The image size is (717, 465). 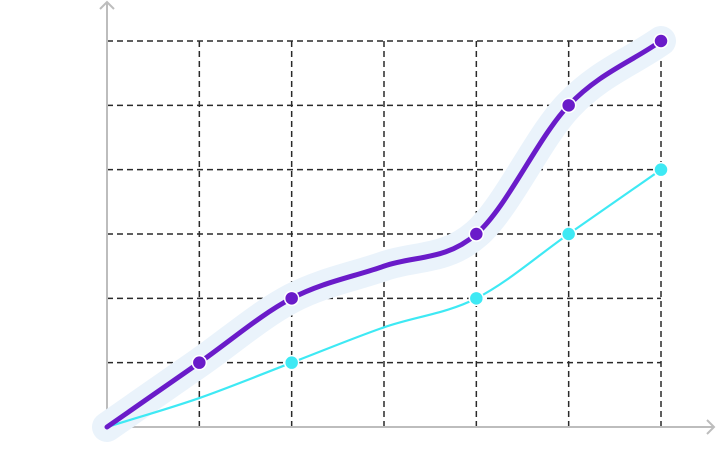 I want to click on y-axis-arrow, so click(x=107, y=5).